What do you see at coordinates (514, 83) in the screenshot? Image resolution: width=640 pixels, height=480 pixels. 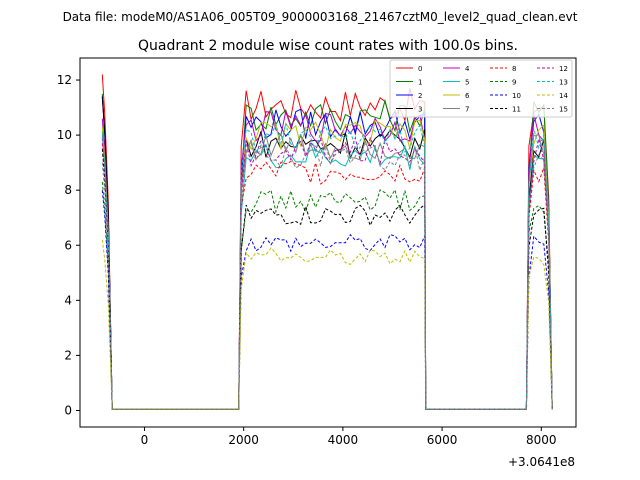 I see `legend-label-9: 9` at bounding box center [514, 83].